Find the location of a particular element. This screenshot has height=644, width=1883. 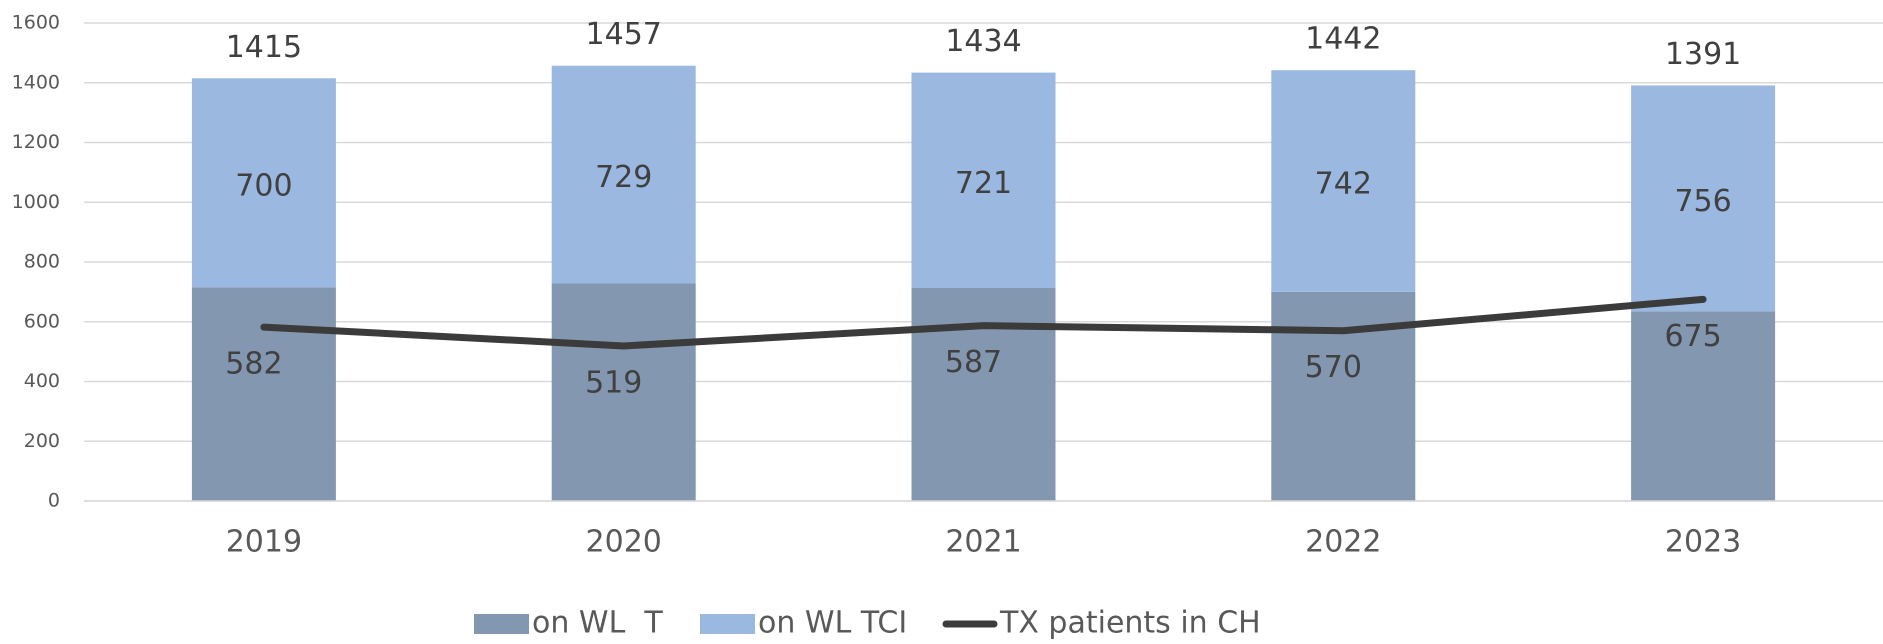

x-tick-label: 2023 is located at coordinates (1703, 542).